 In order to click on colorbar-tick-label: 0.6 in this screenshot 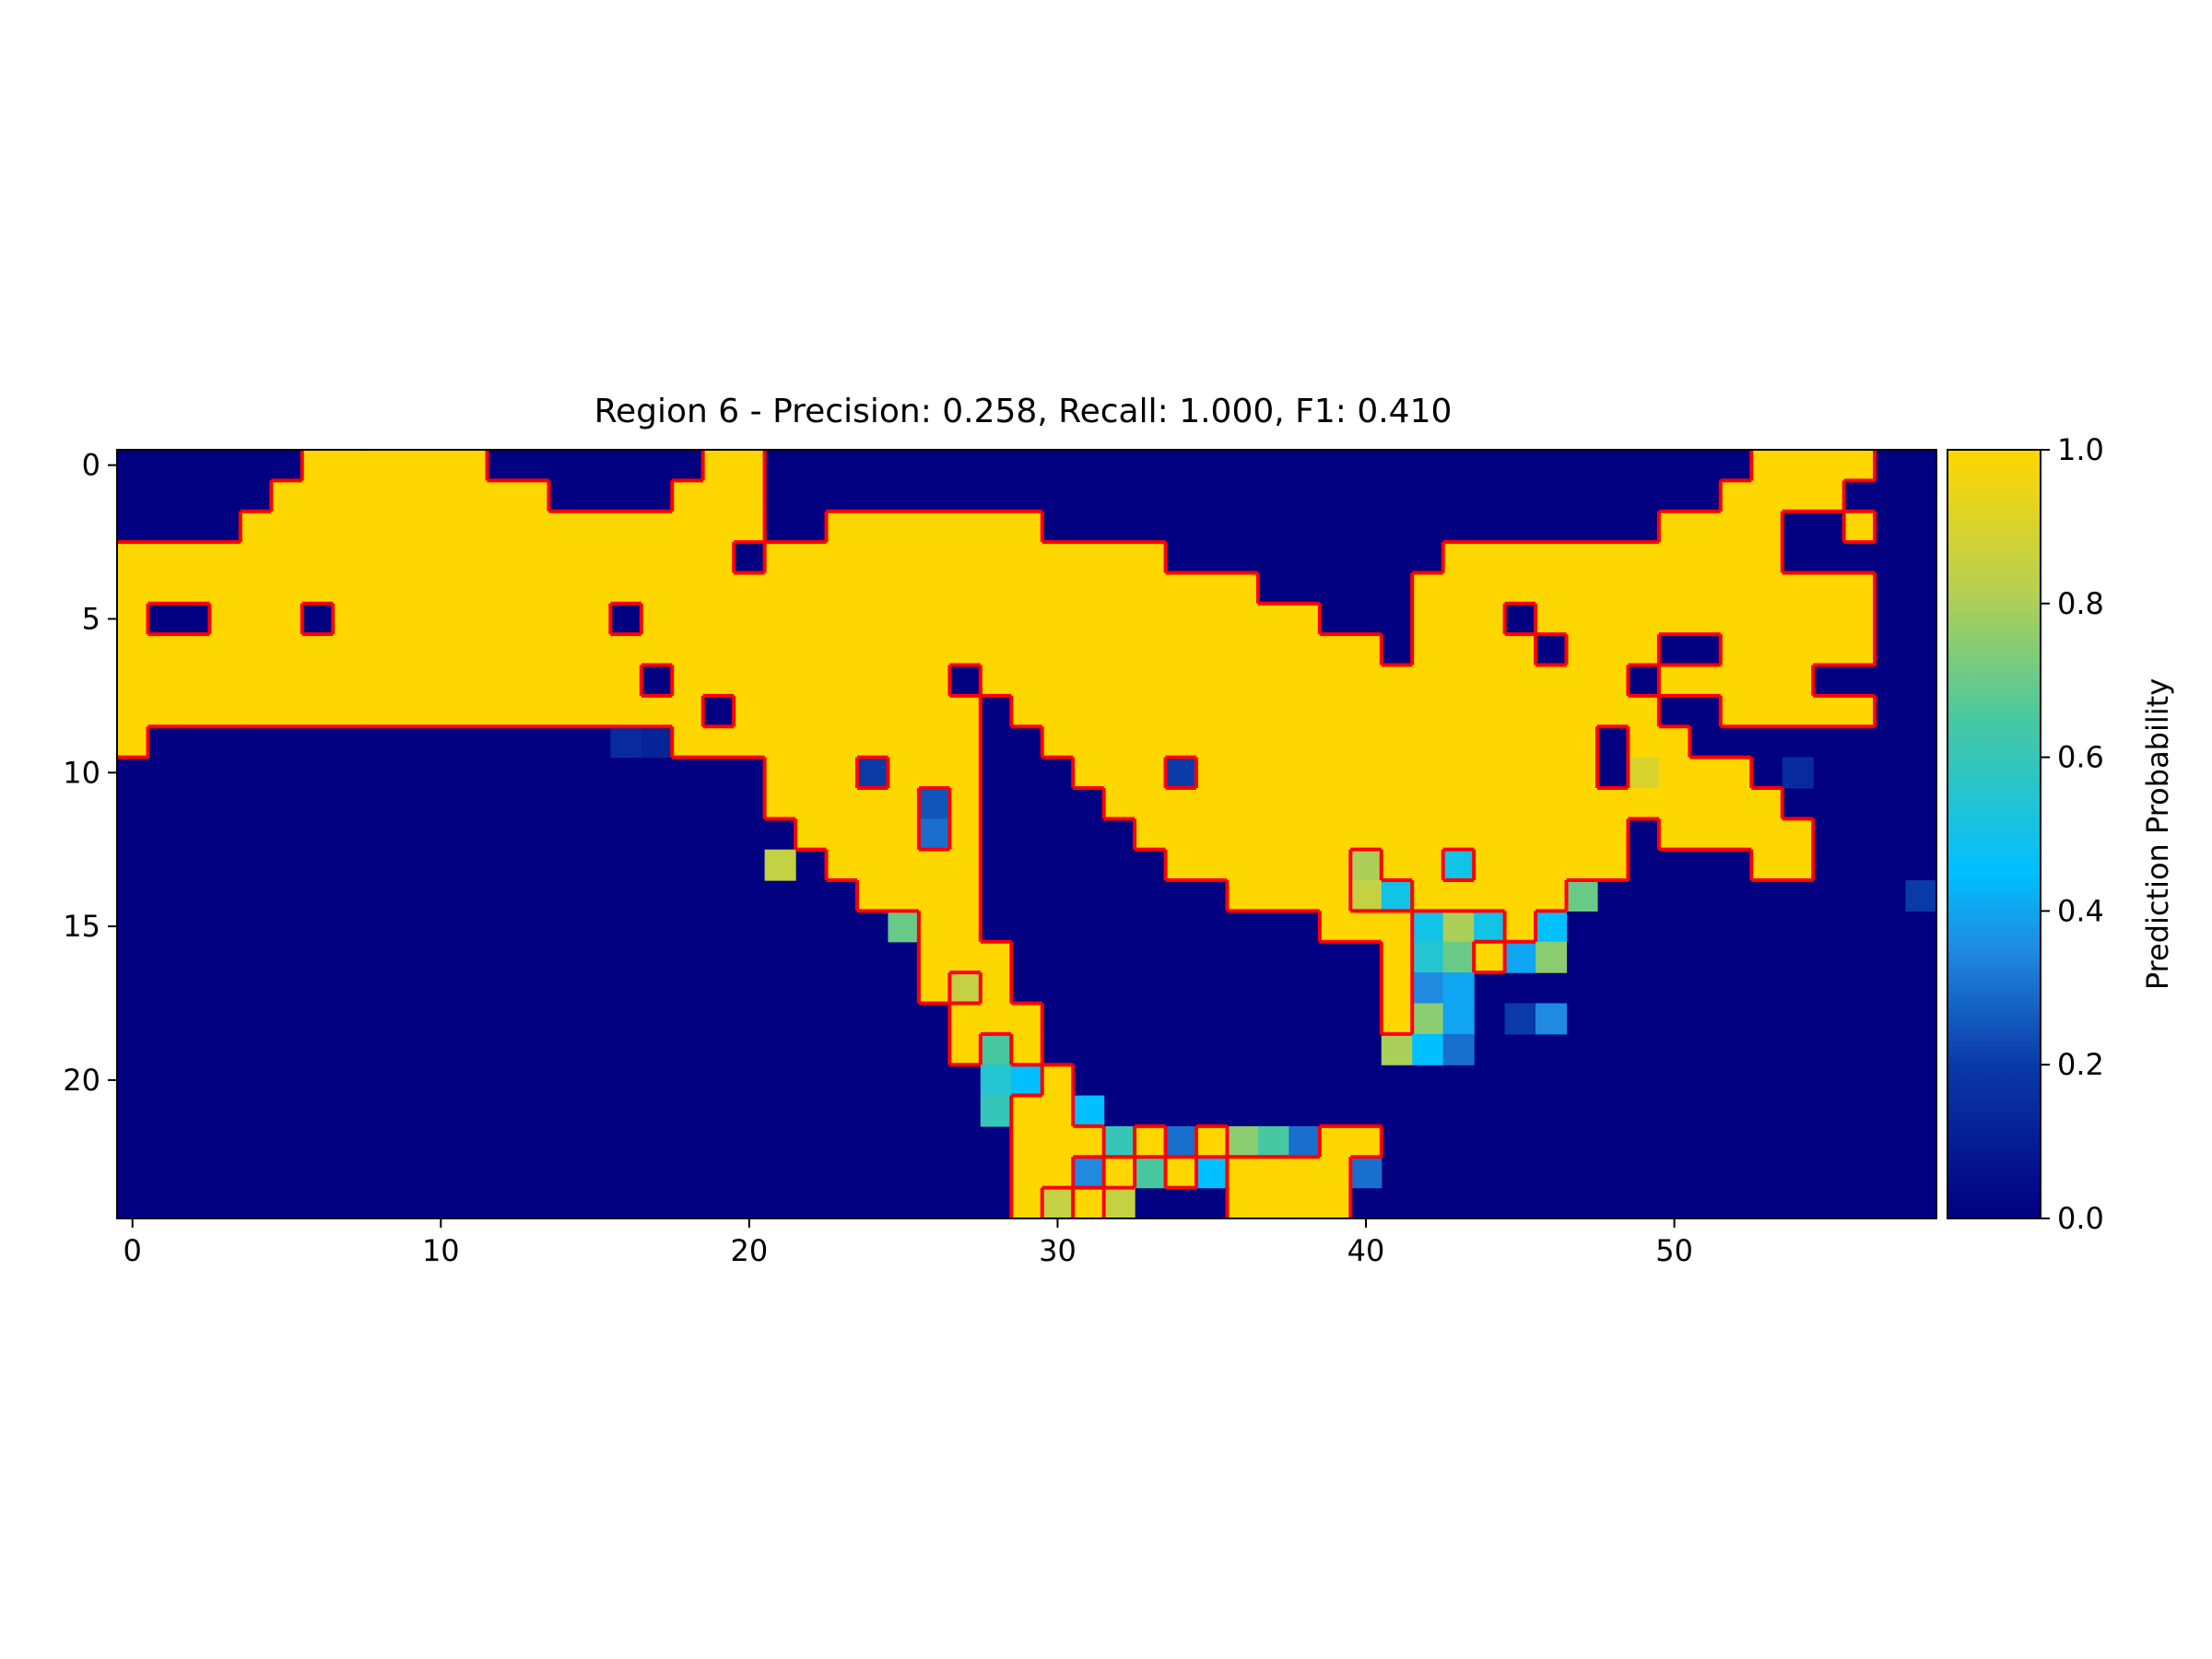, I will do `click(2080, 757)`.